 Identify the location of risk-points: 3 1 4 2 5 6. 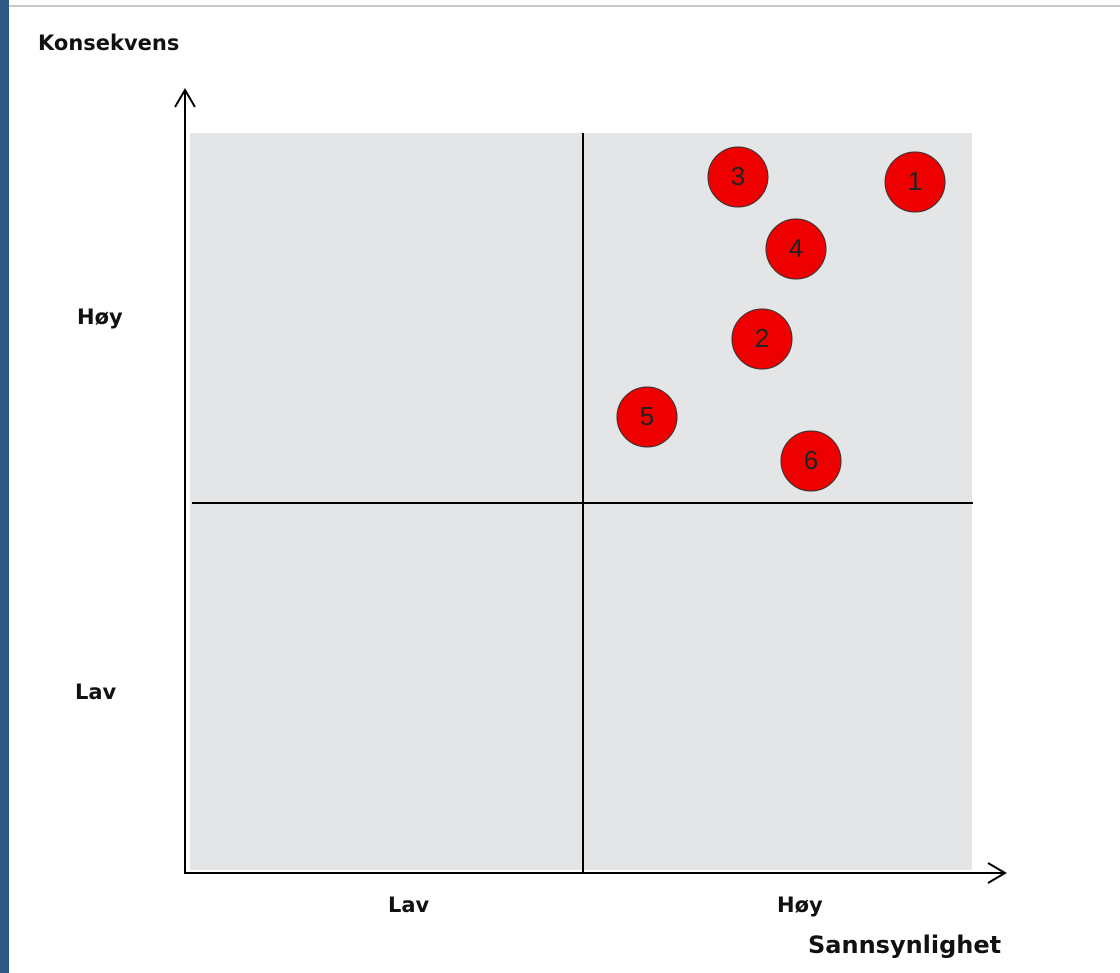
(781, 319).